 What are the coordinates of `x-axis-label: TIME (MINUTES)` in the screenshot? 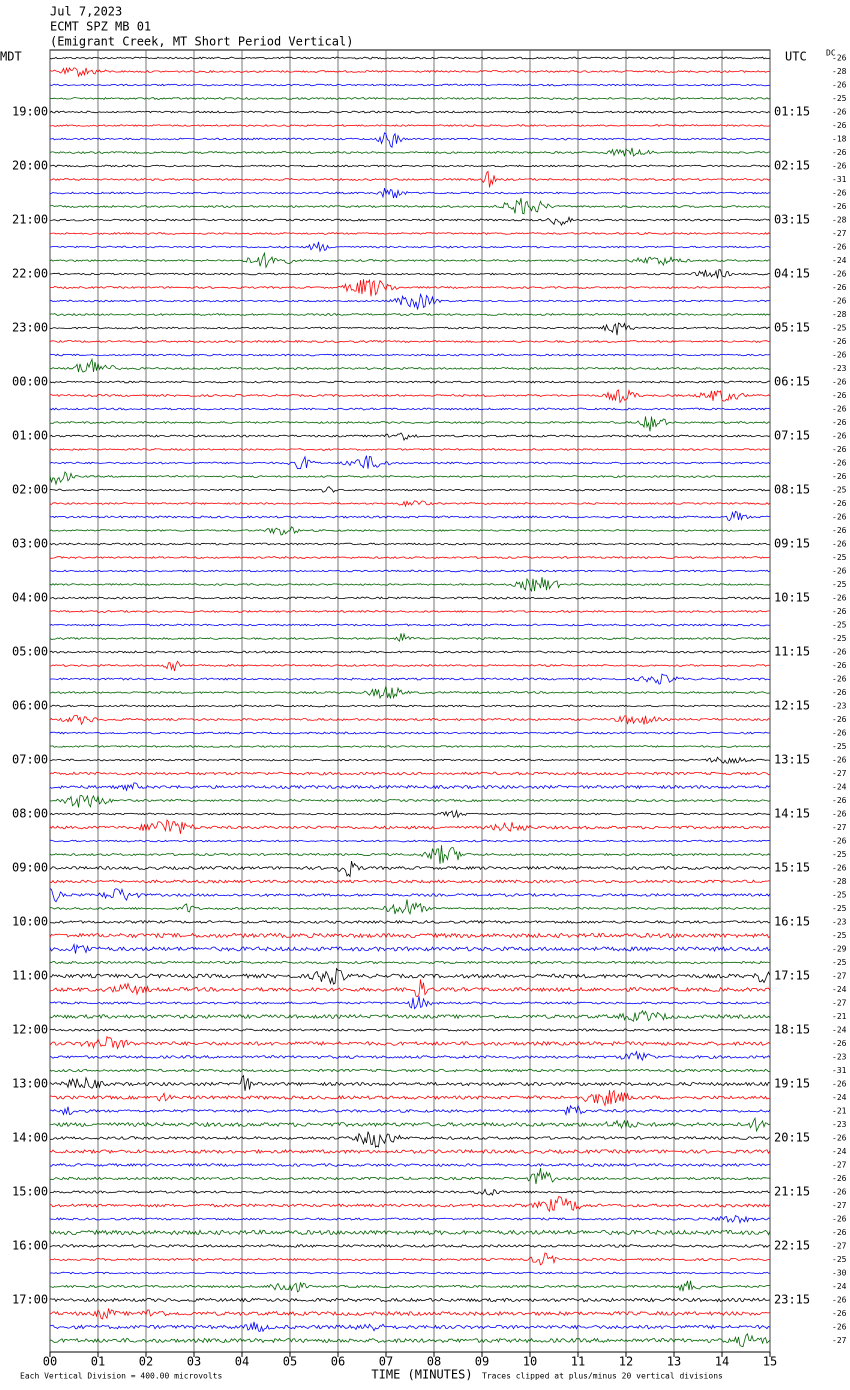 It's located at (421, 1375).